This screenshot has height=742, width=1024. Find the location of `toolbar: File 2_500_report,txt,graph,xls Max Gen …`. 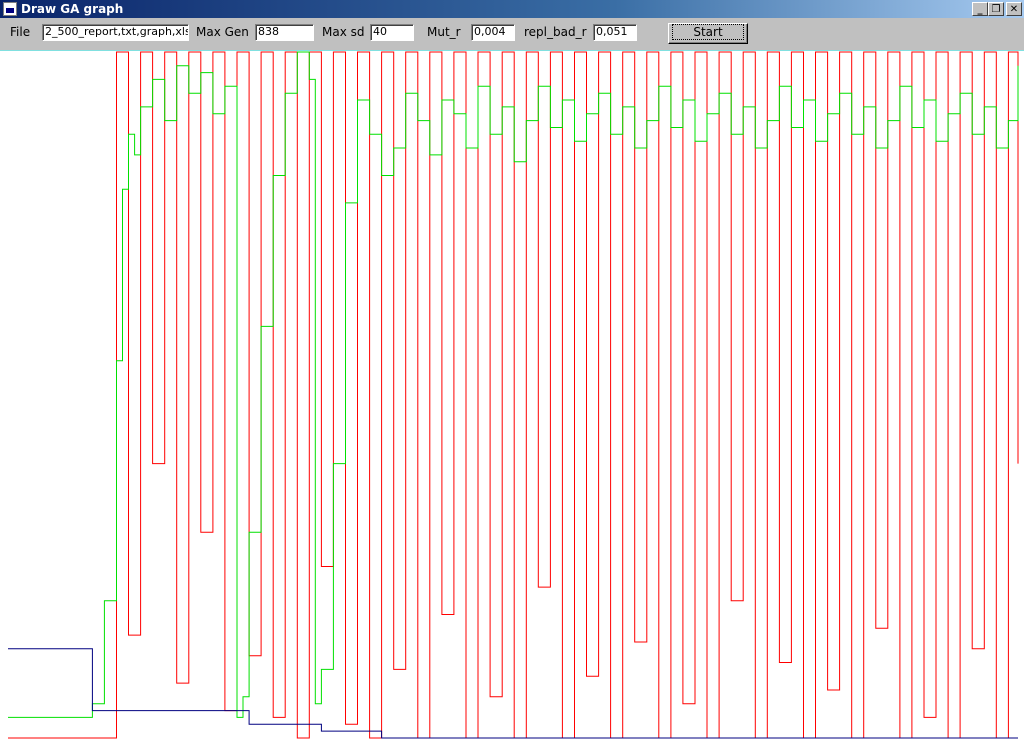

toolbar: File 2_500_report,txt,graph,xls Max Gen … is located at coordinates (512, 34).